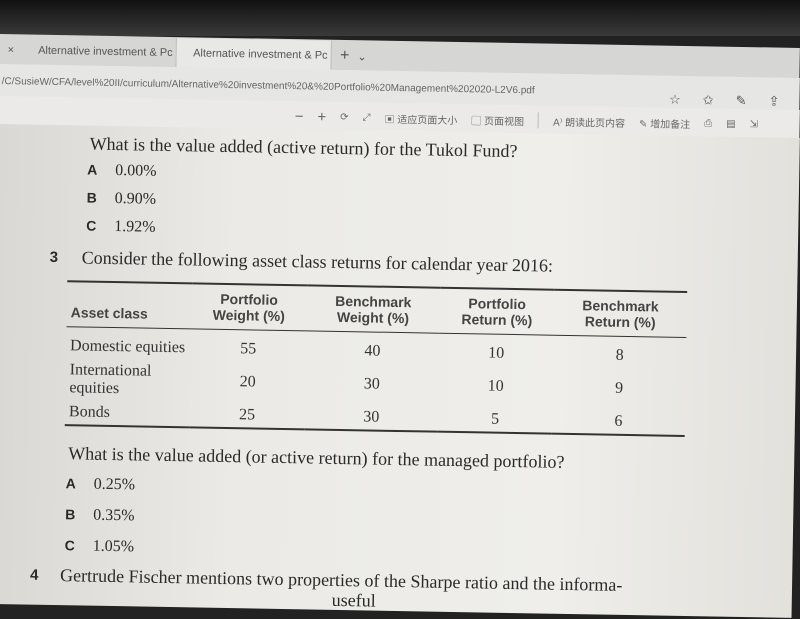  Describe the element at coordinates (495, 420) in the screenshot. I see `cell: 5` at that location.